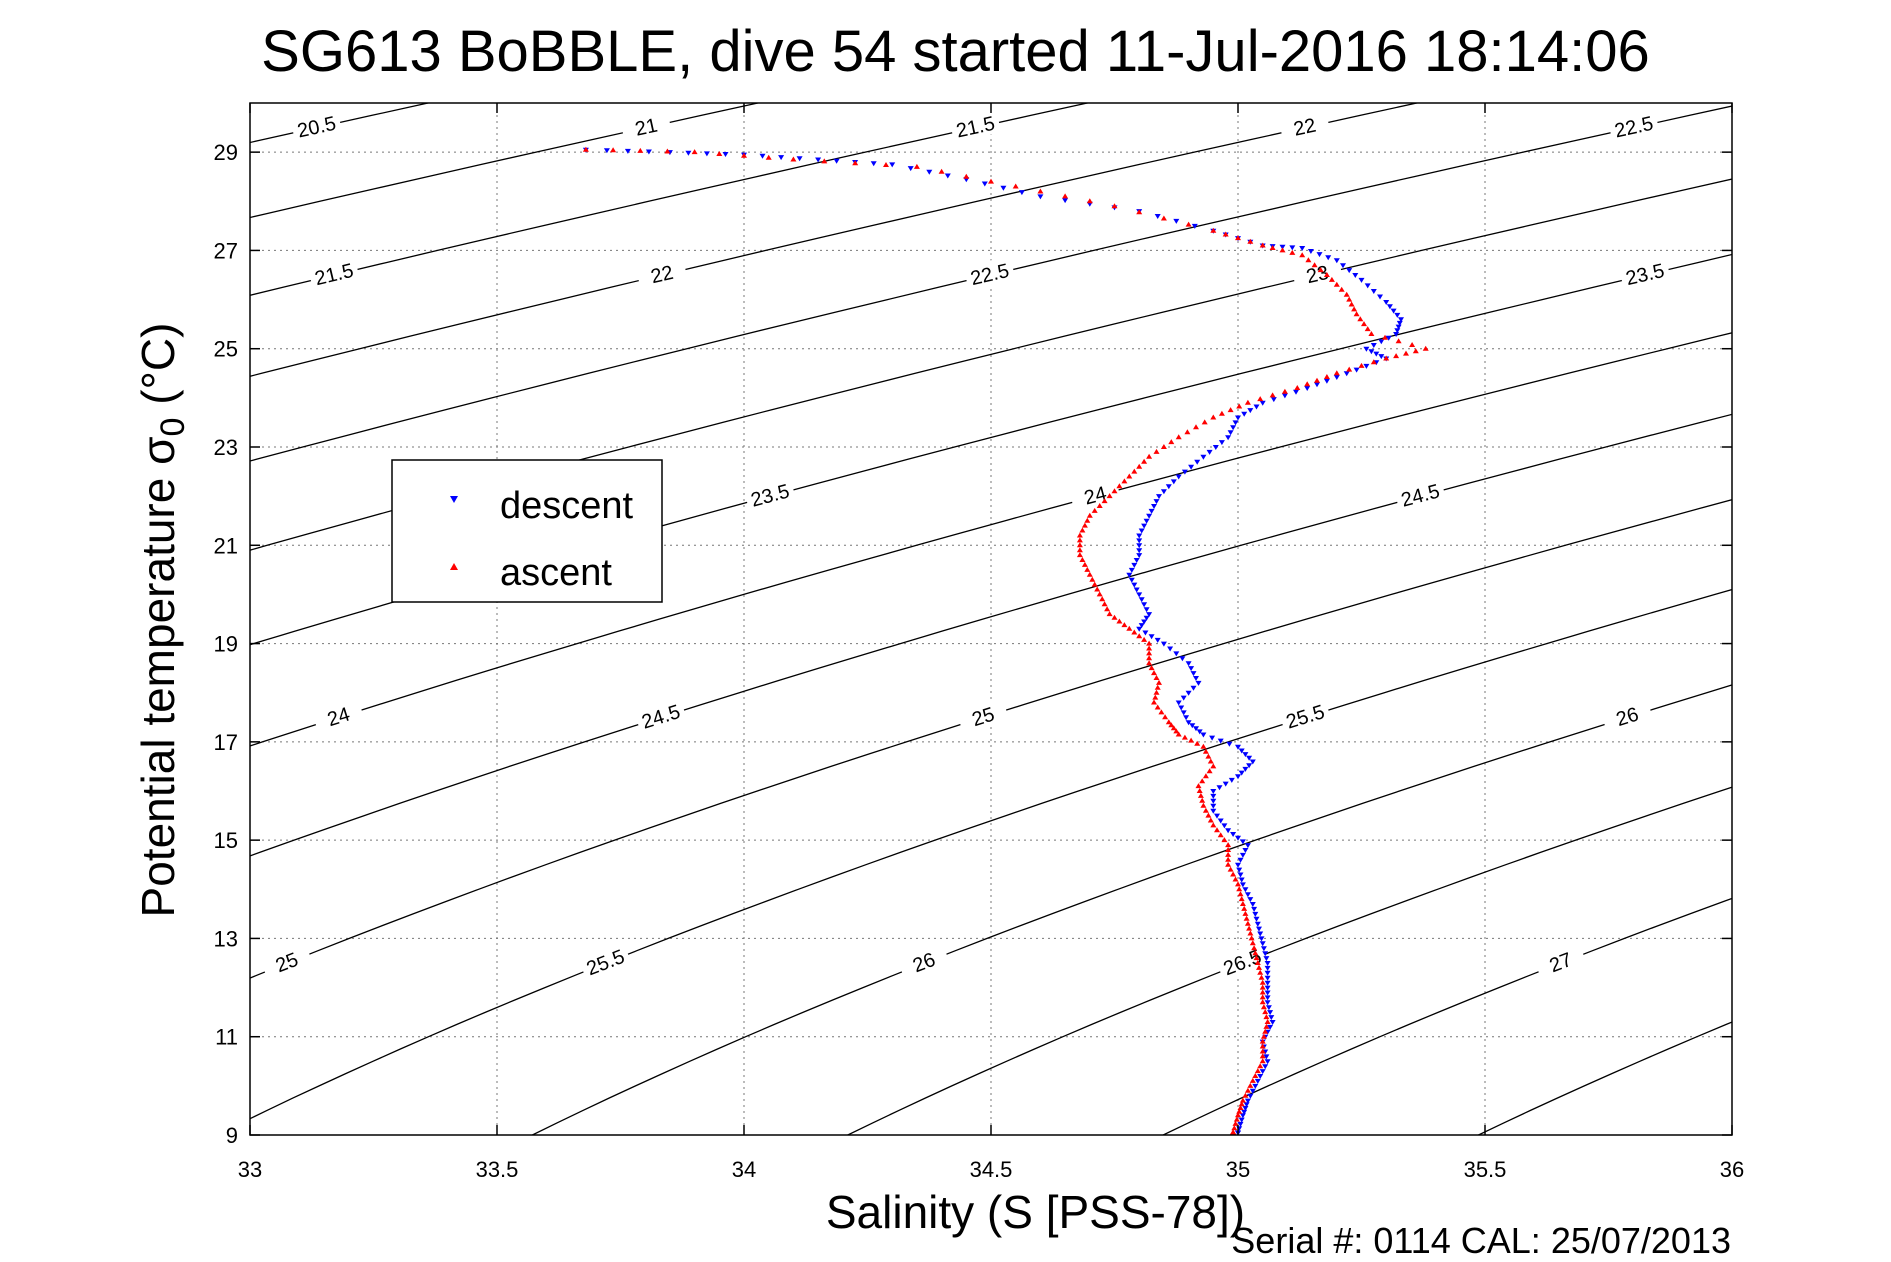 The image size is (1891, 1262). What do you see at coordinates (989, 273) in the screenshot?
I see `contour-label-group: 22.5` at bounding box center [989, 273].